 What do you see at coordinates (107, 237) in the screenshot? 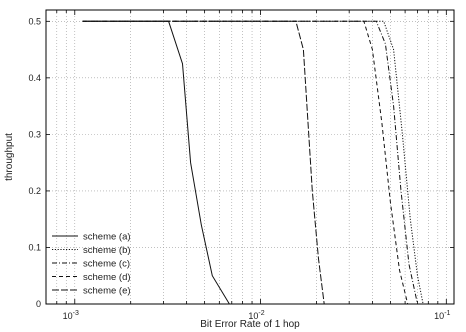
I see `legend-label: scheme (a)` at bounding box center [107, 237].